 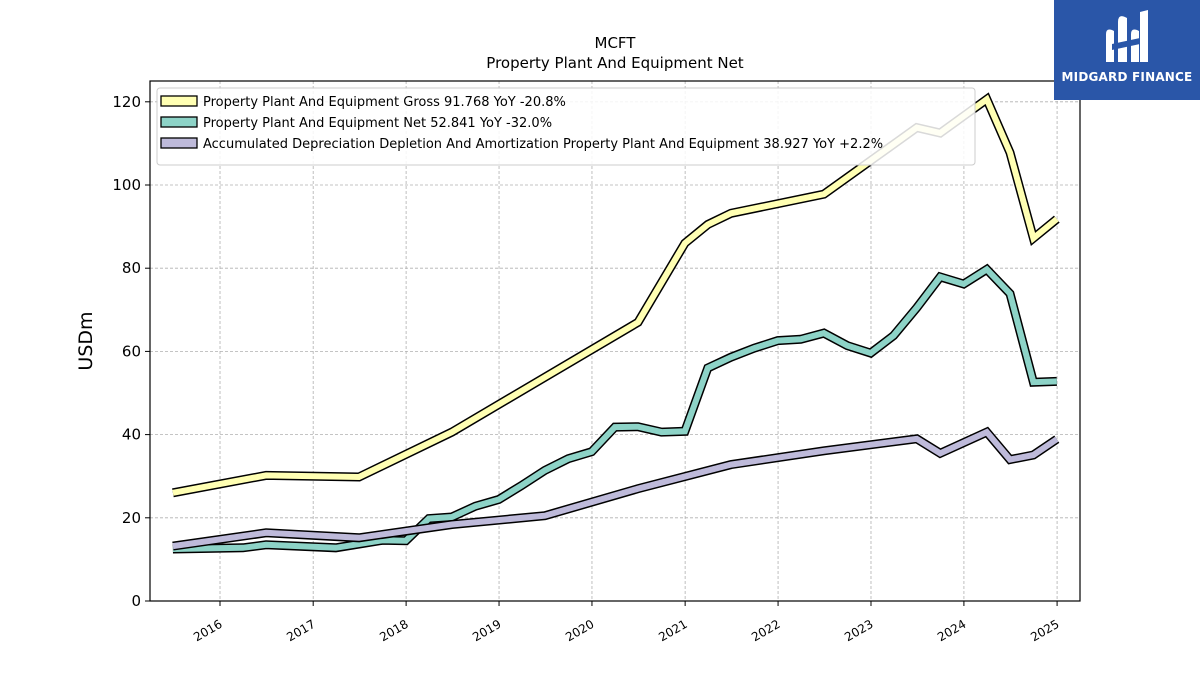 What do you see at coordinates (616, 43) in the screenshot?
I see `chart-title: MCFT` at bounding box center [616, 43].